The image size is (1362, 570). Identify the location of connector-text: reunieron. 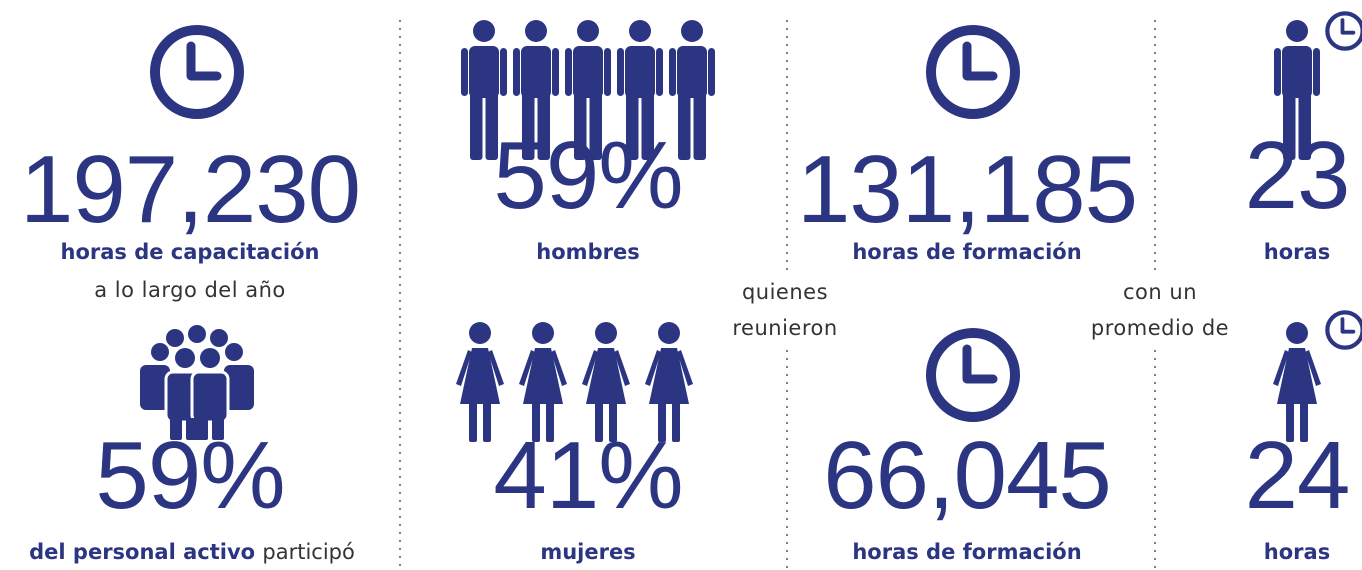
(785, 328).